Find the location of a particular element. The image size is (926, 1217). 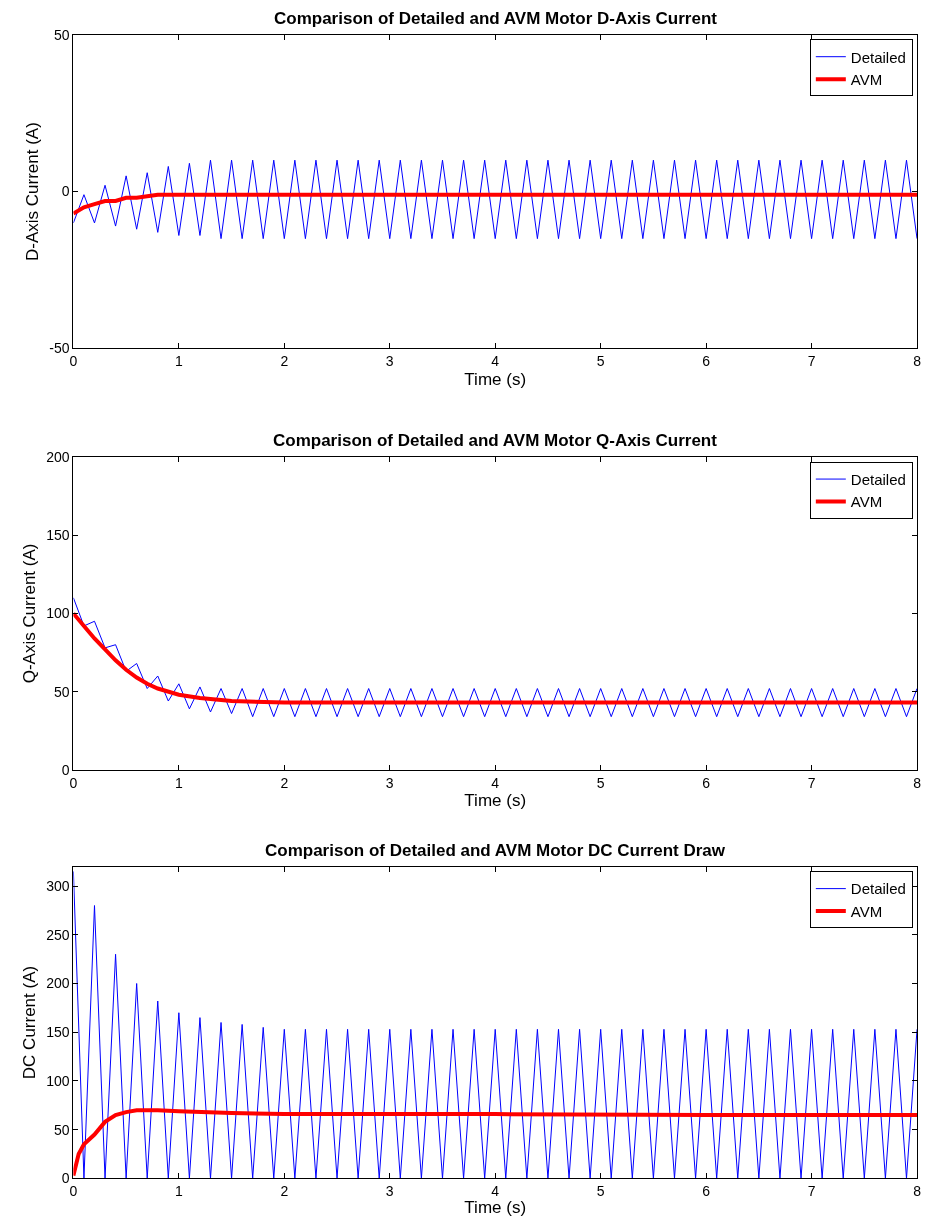

chart-title: Comparison of Detailed and AVM Motor Q-Axis Current is located at coordinates (495, 440).